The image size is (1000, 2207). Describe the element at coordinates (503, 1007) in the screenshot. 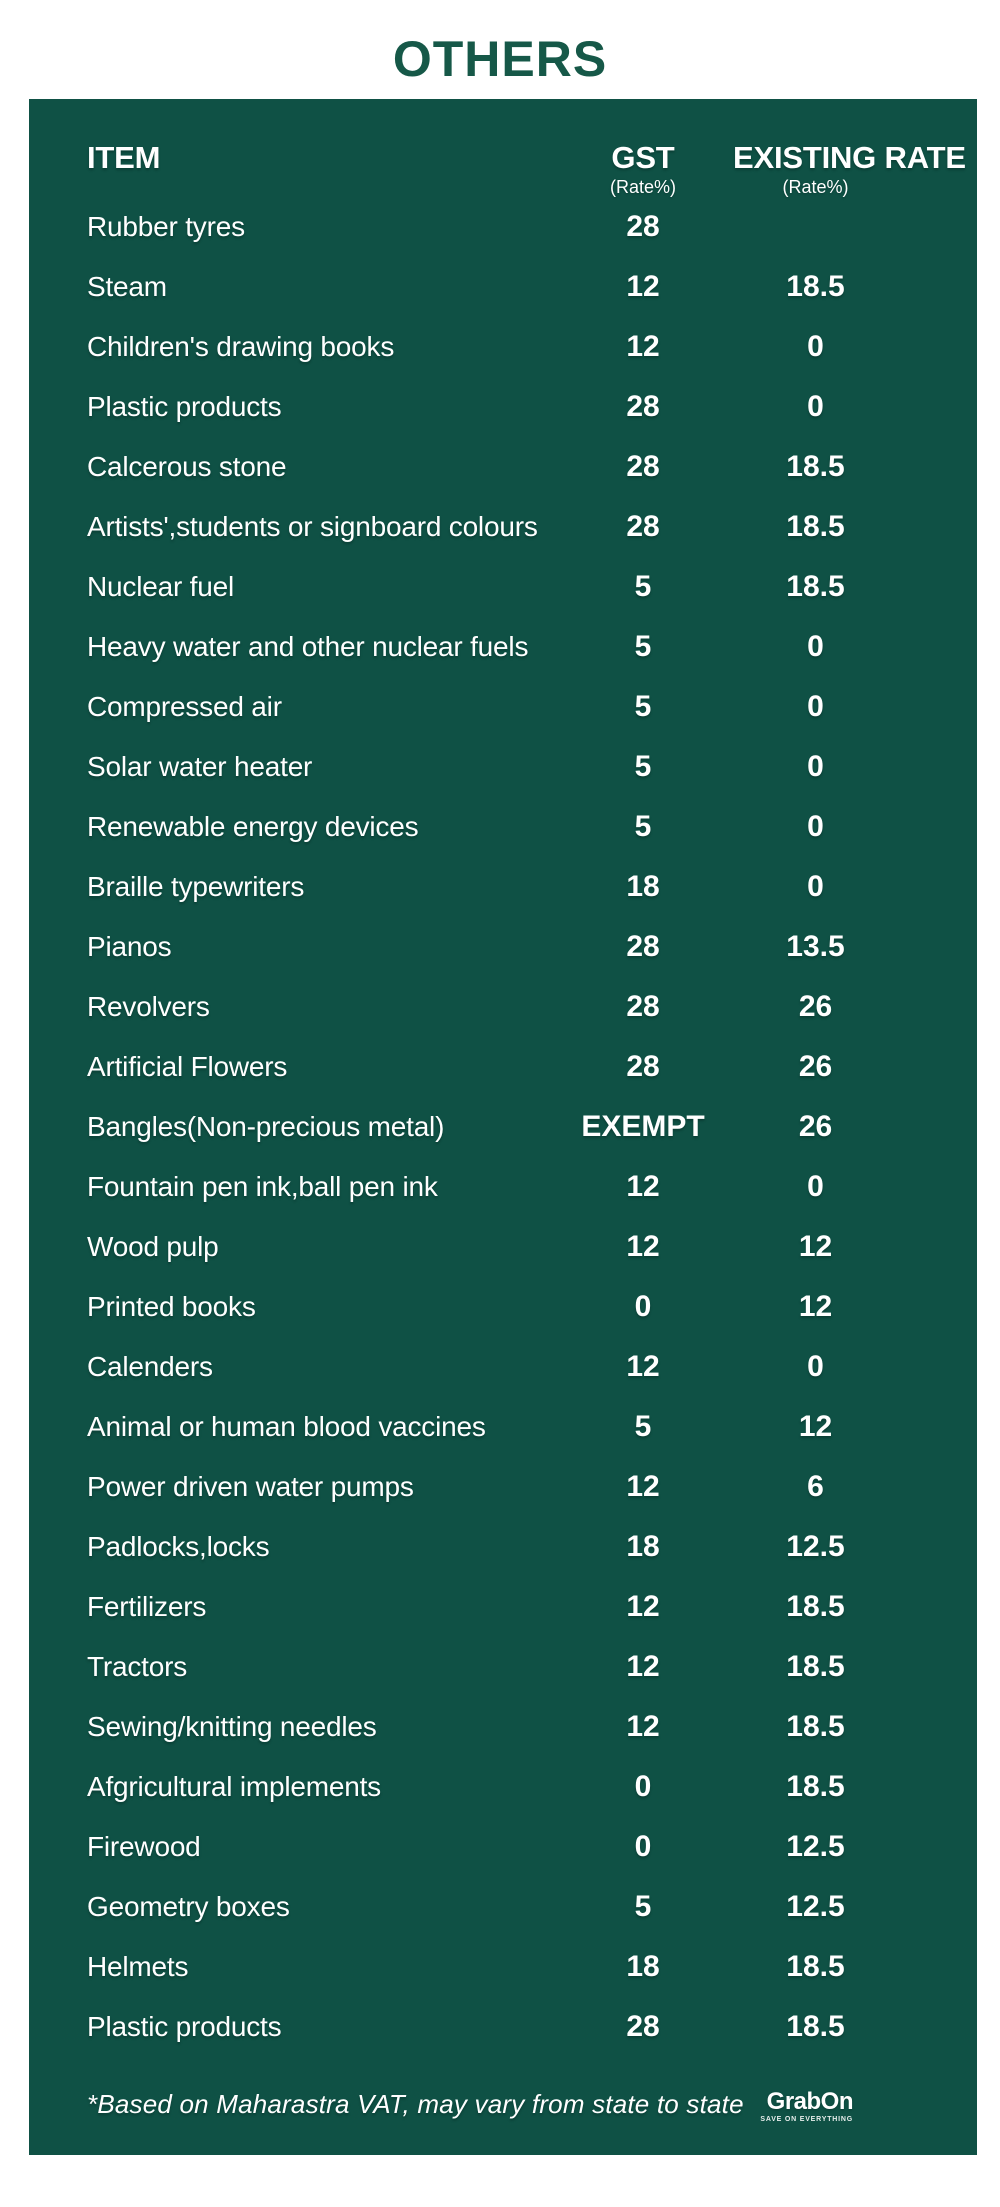

I see `table-row: Revolvers 28 26` at that location.